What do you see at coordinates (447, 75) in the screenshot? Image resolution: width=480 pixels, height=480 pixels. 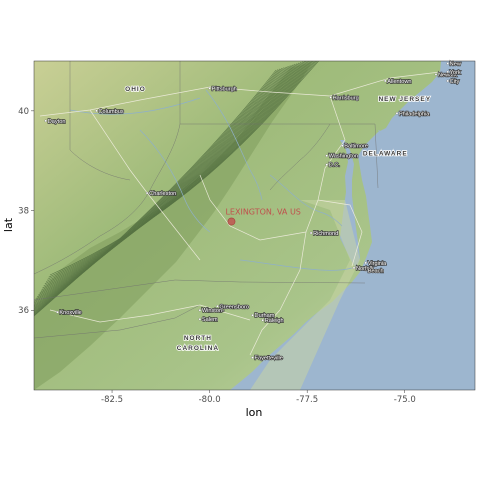 I see `city-label: Newark` at bounding box center [447, 75].